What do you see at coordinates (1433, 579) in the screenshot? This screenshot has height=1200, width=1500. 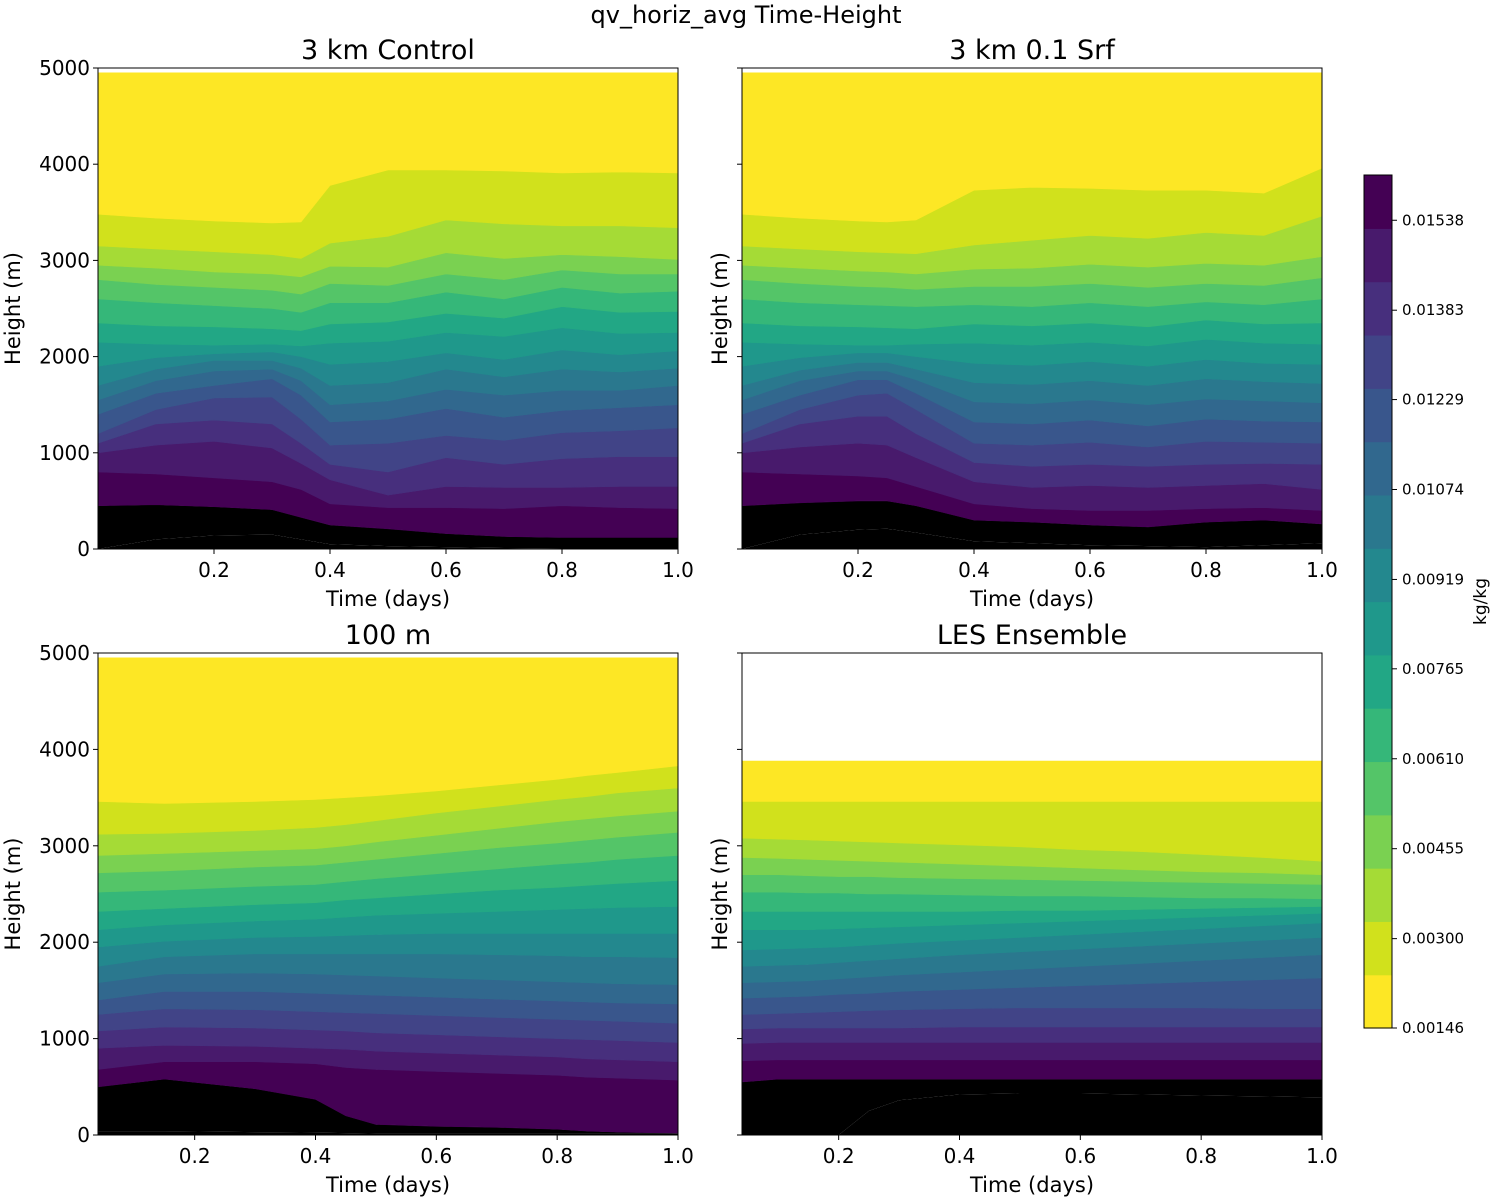 I see `colorbar-tick-label: 0.00919` at bounding box center [1433, 579].